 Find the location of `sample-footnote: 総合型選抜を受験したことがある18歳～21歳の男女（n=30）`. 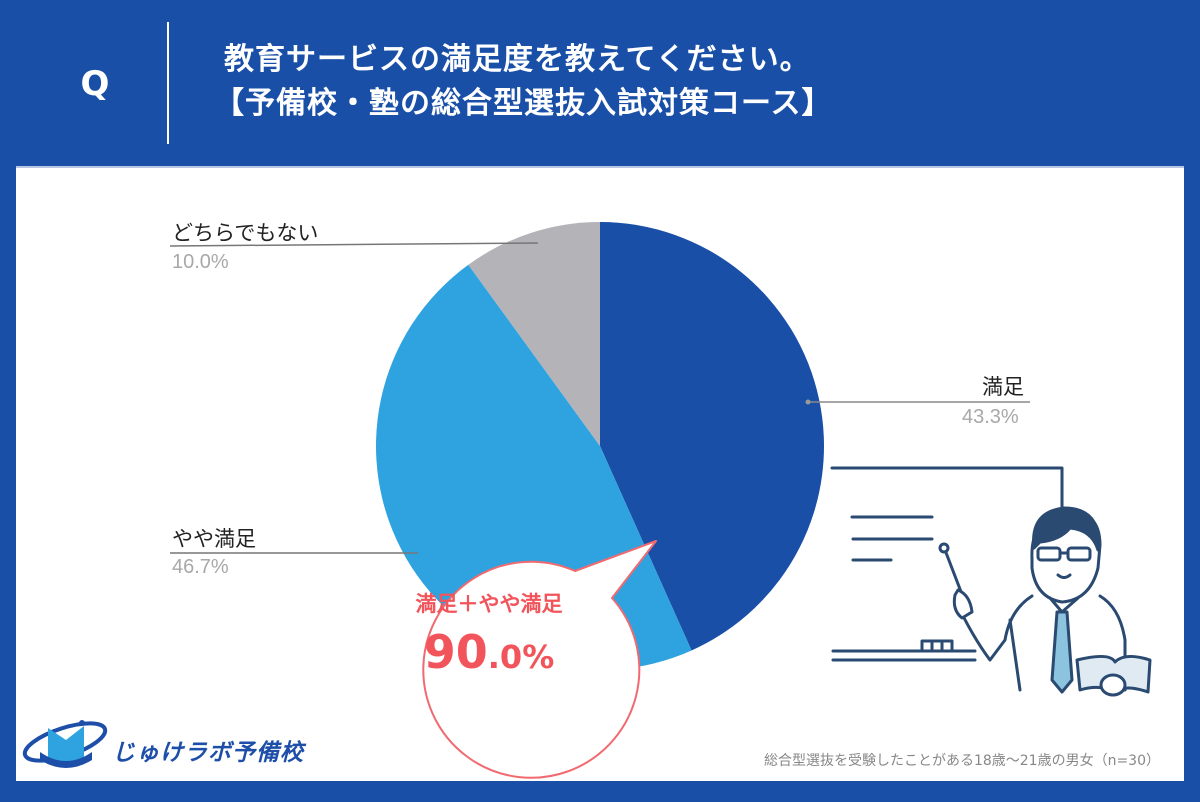

sample-footnote: 総合型選抜を受験したことがある18歳～21歳の男女（n=30） is located at coordinates (961, 761).